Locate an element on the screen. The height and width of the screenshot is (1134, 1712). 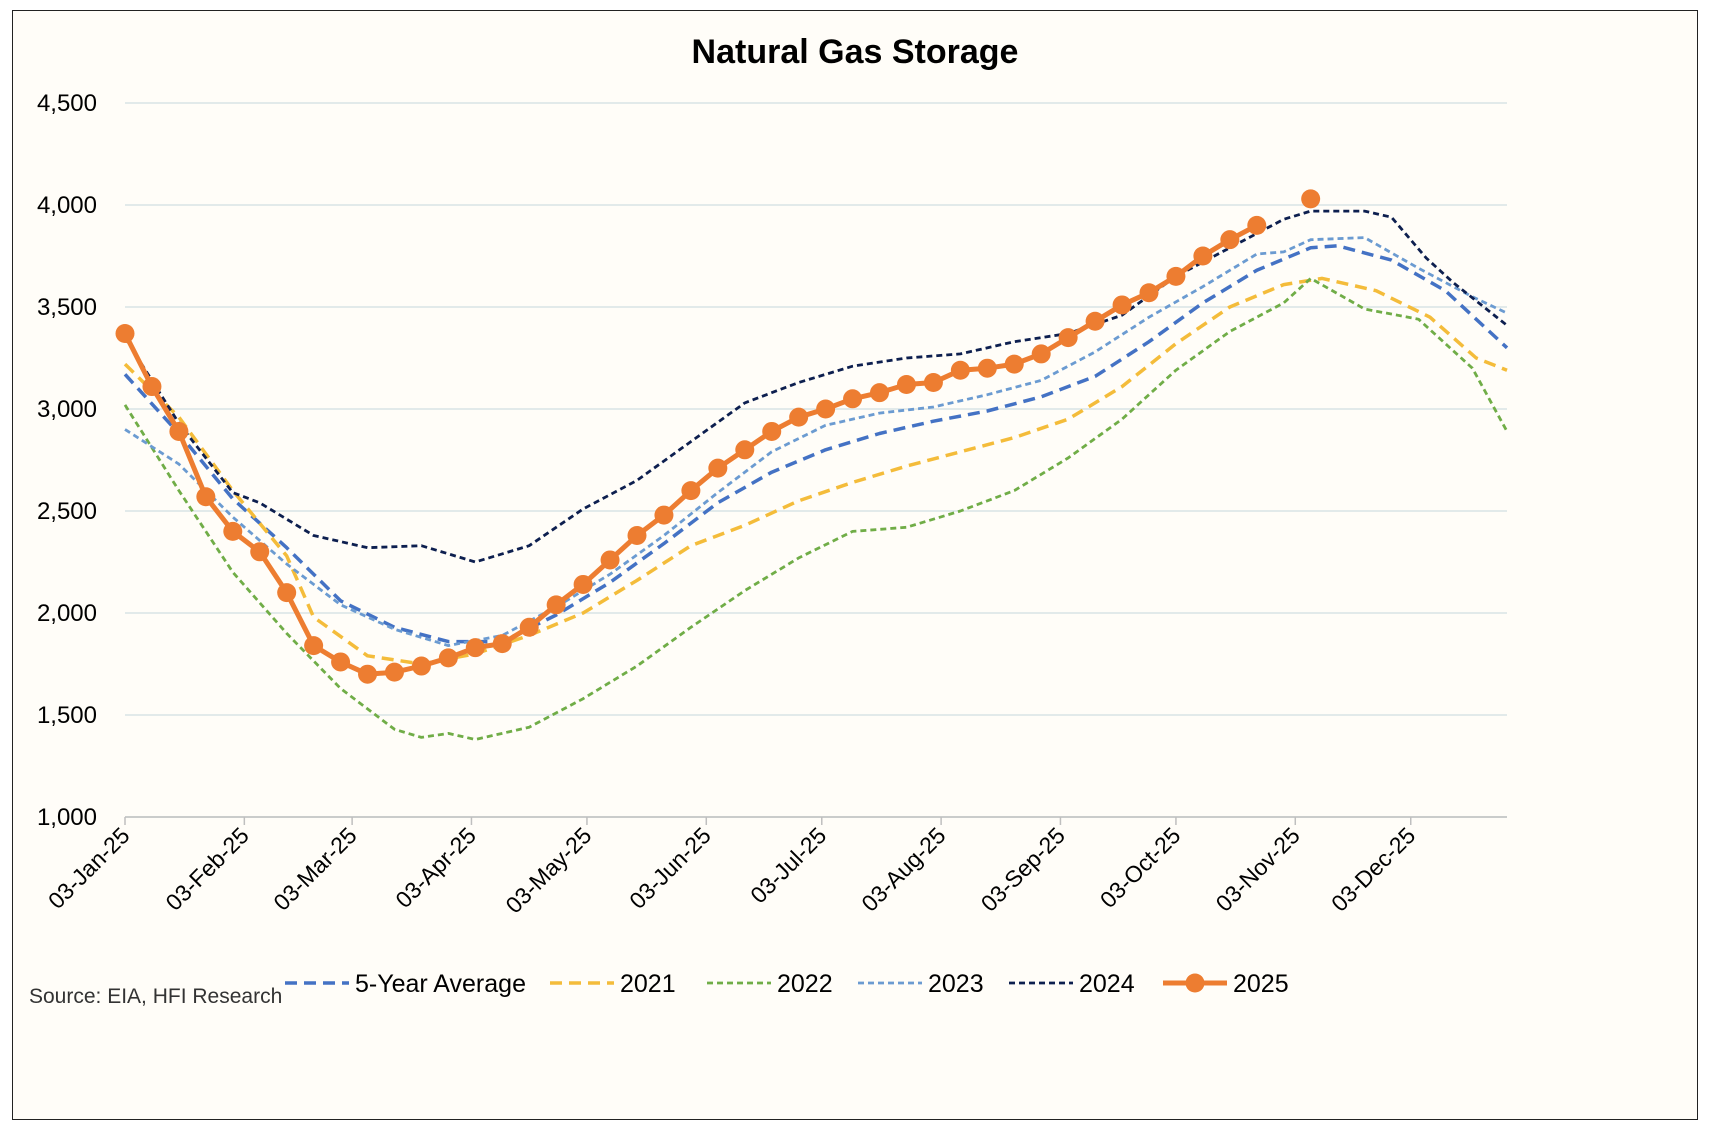
x-tick-label: 03-Mar-25 is located at coordinates (314, 868).